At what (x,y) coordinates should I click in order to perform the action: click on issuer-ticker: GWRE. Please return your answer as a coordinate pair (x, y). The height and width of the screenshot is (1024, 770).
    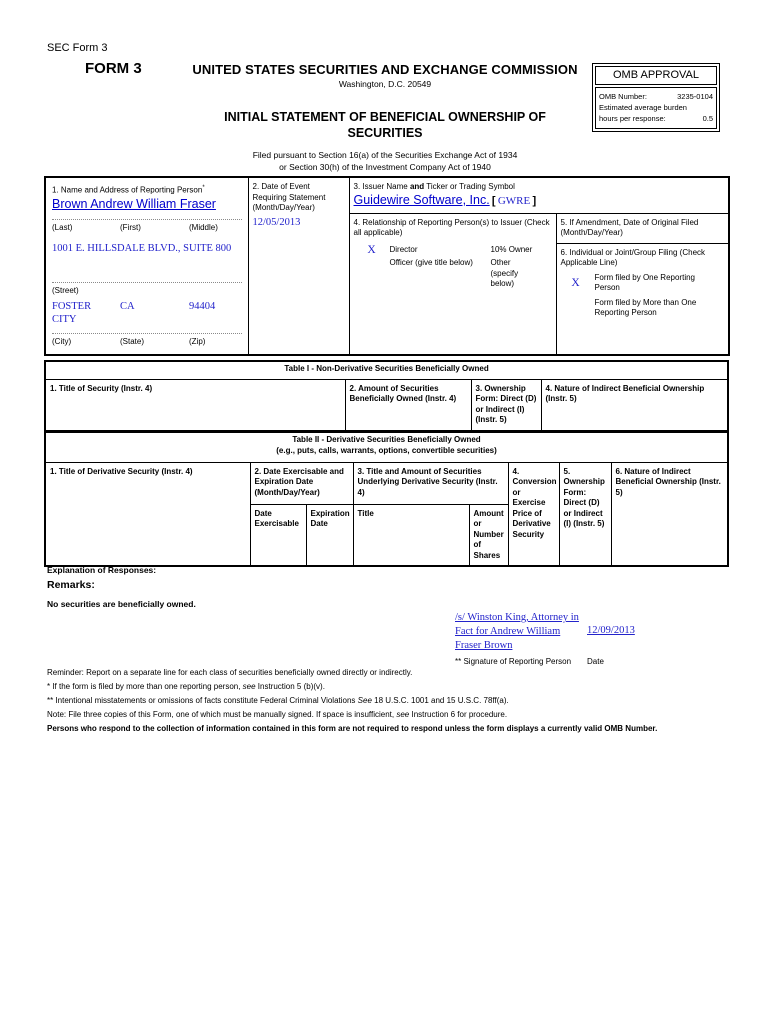
    Looking at the image, I should click on (514, 200).